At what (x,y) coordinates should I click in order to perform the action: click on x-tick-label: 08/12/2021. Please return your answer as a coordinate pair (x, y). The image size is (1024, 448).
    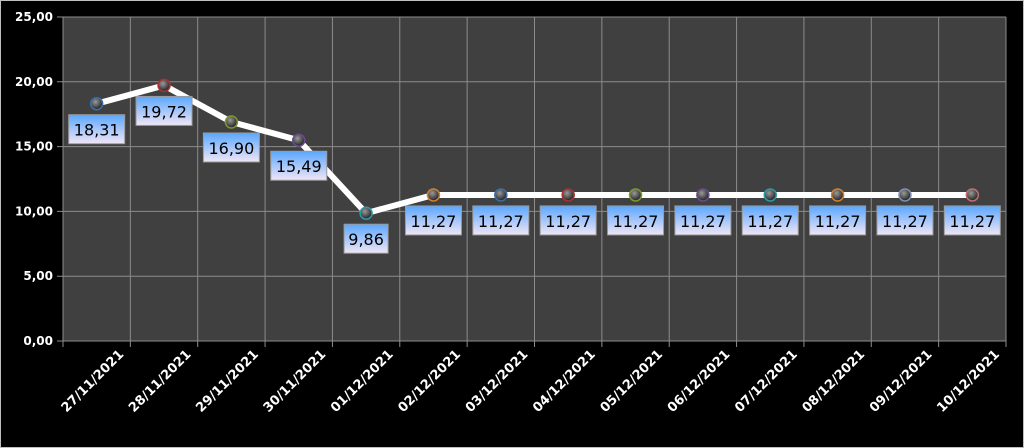
    Looking at the image, I should click on (834, 381).